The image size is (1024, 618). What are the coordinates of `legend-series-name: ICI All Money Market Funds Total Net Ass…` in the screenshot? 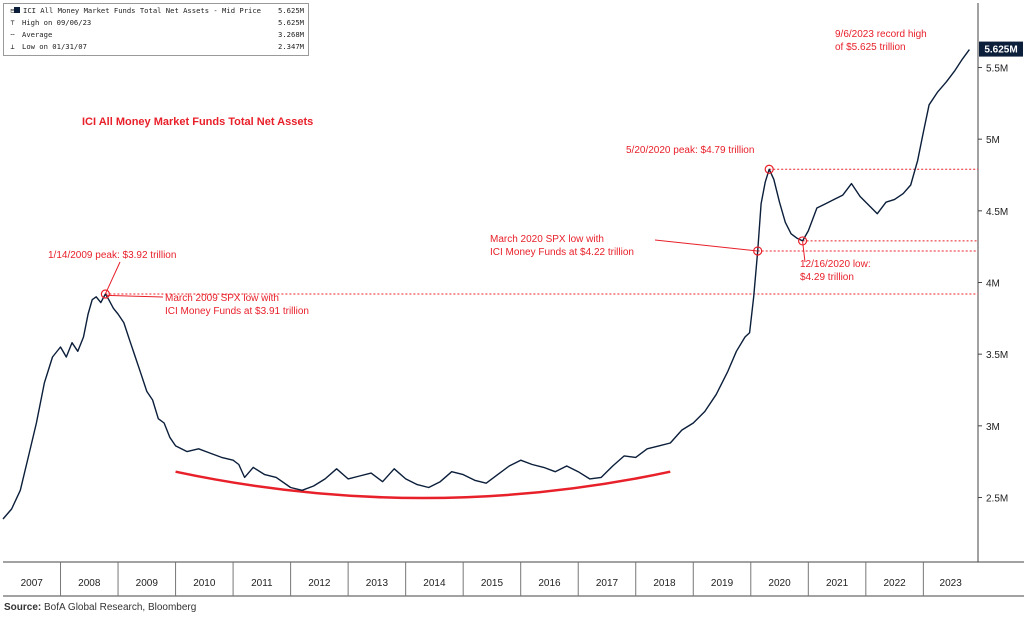 It's located at (142, 10).